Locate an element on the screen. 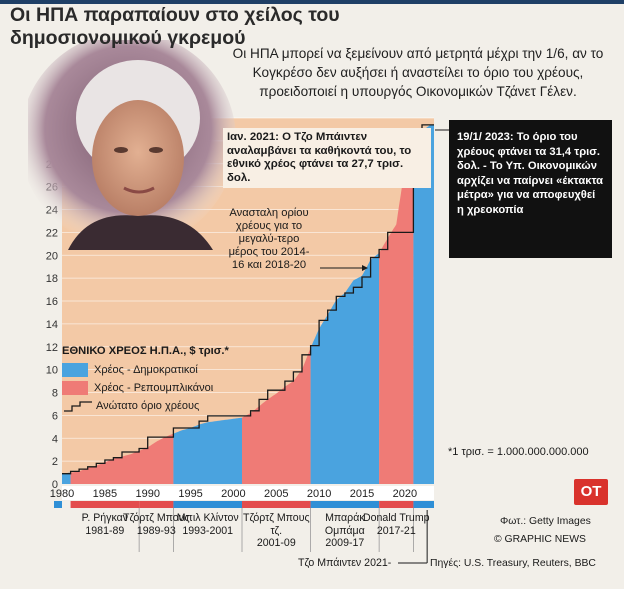 The width and height of the screenshot is (624, 589). x-tick-label: 2015 is located at coordinates (362, 494).